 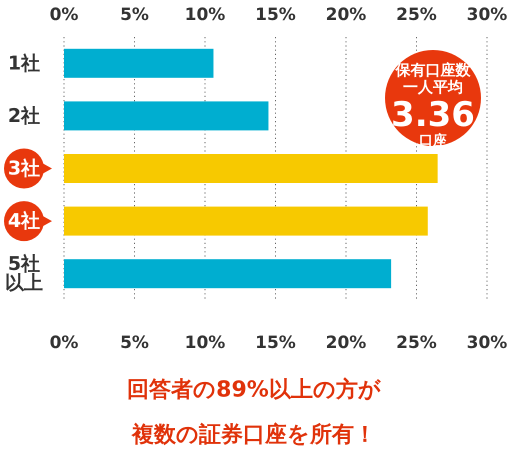 What do you see at coordinates (24, 115) in the screenshot?
I see `y-tick-label: 2社` at bounding box center [24, 115].